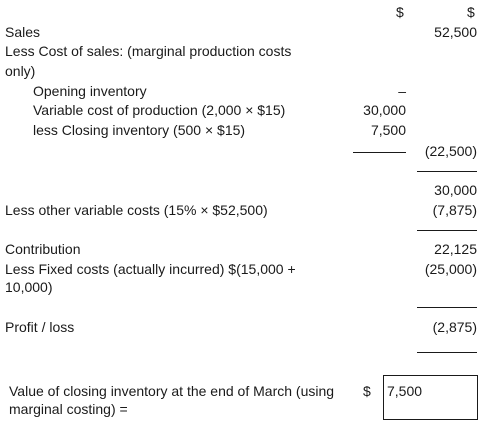 Image resolution: width=483 pixels, height=426 pixels. What do you see at coordinates (402, 91) in the screenshot?
I see `opening-inventory-amount: –` at bounding box center [402, 91].